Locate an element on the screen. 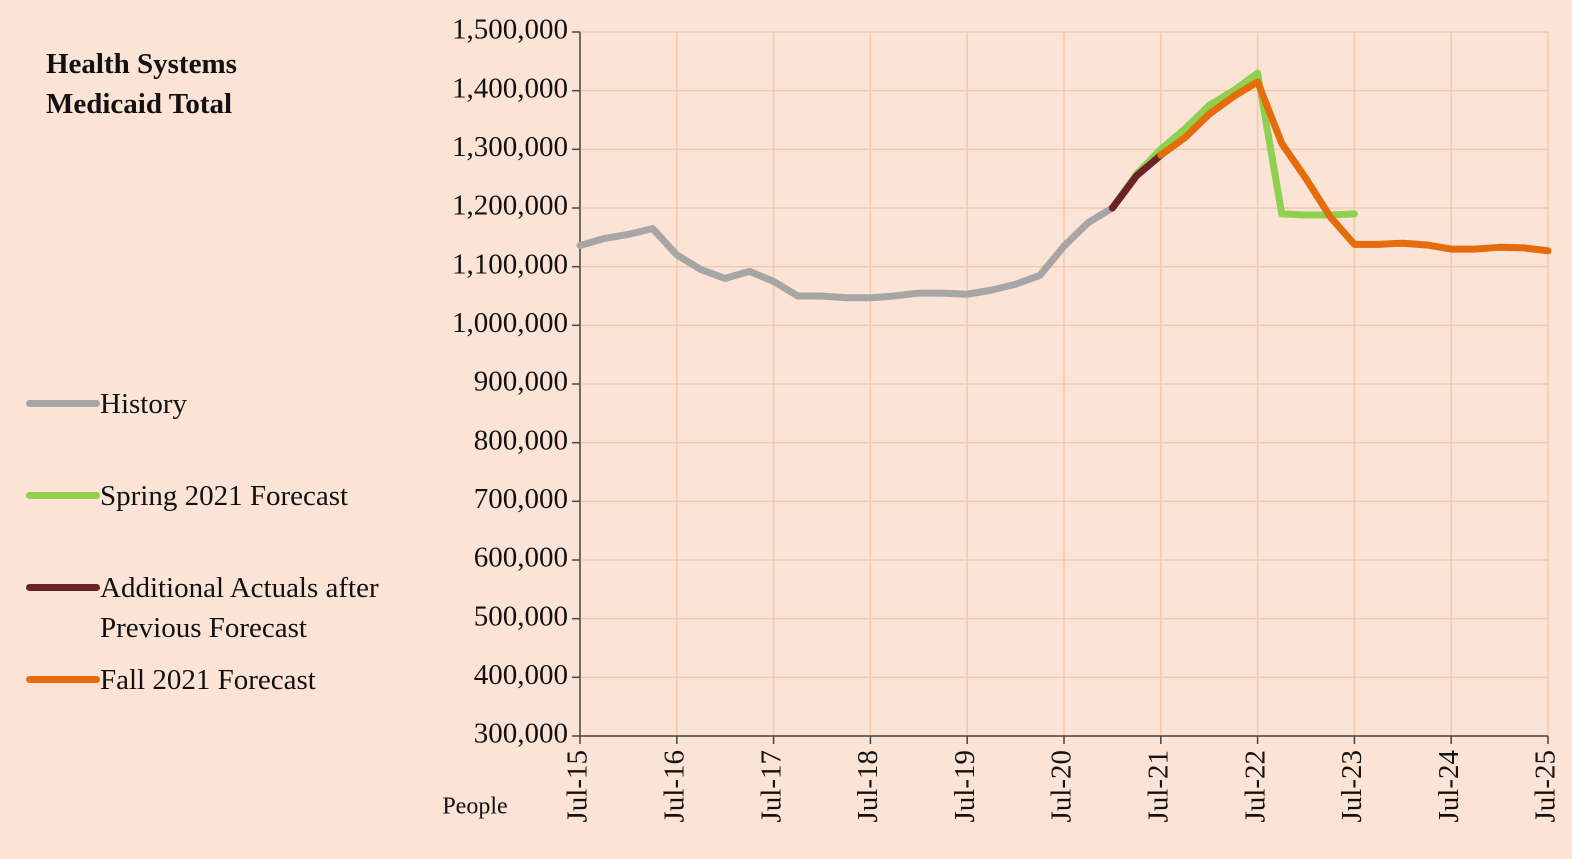 This screenshot has width=1572, height=859. x-tick-label: Jul-23 is located at coordinates (1352, 786).